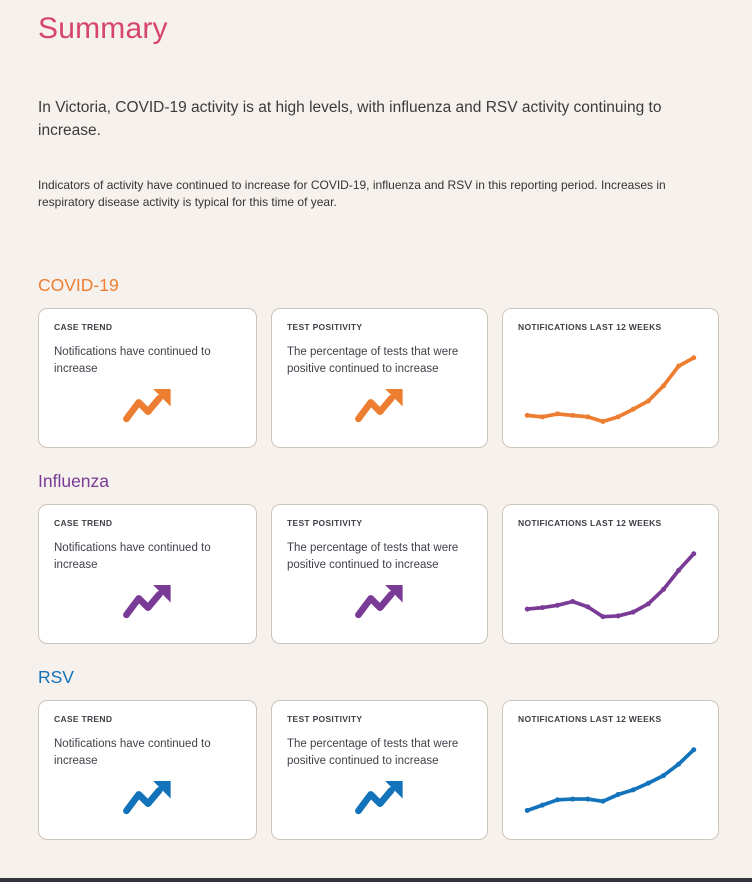 The height and width of the screenshot is (882, 752). Describe the element at coordinates (103, 28) in the screenshot. I see `page-title: Summary` at that location.